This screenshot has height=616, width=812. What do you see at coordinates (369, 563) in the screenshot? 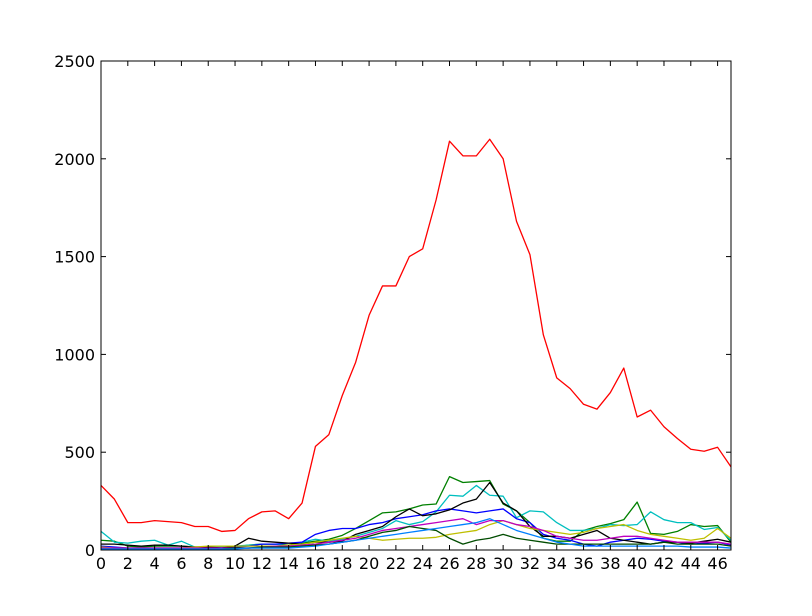
I see `x-tick-label: 20` at bounding box center [369, 563].